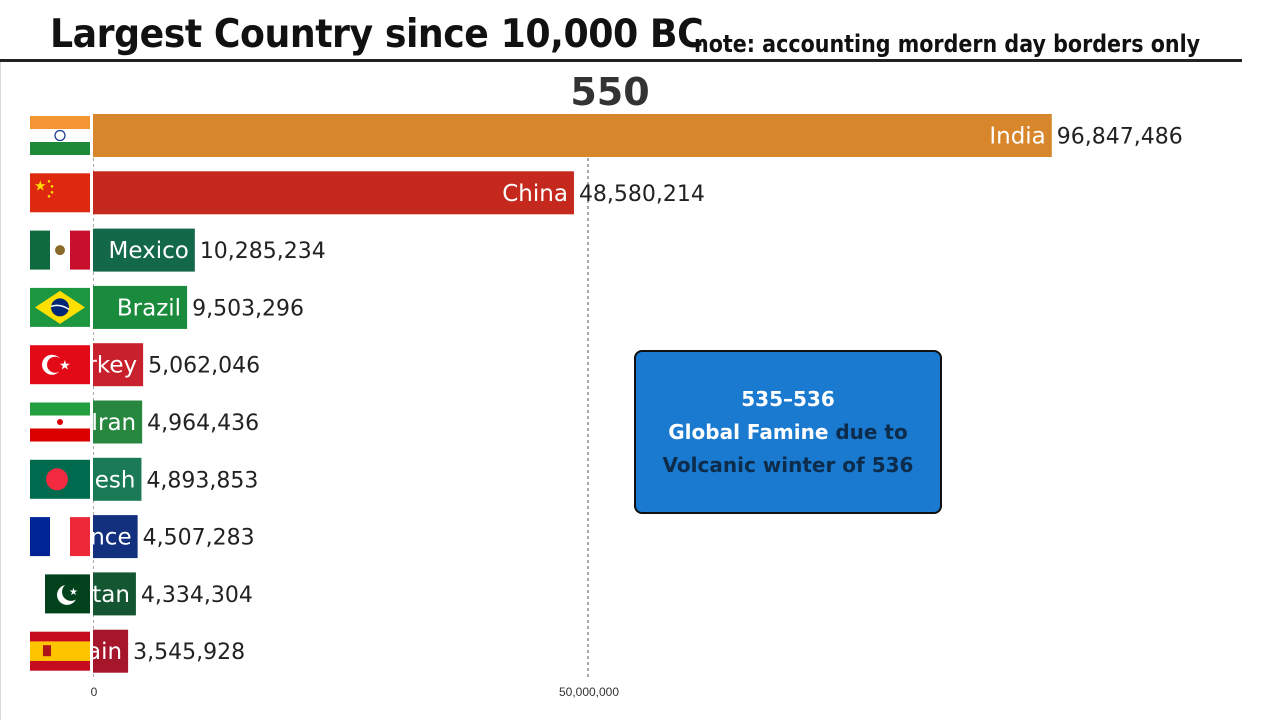  I want to click on value-label: 4,964,436, so click(203, 423).